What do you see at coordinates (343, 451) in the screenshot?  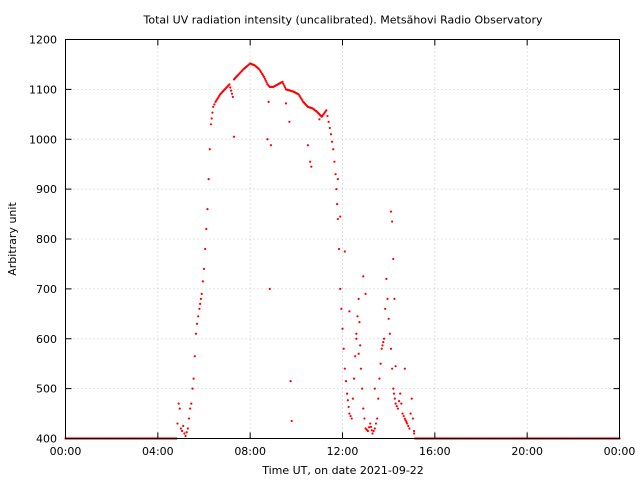 I see `x-tick-label-3: 12:00` at bounding box center [343, 451].